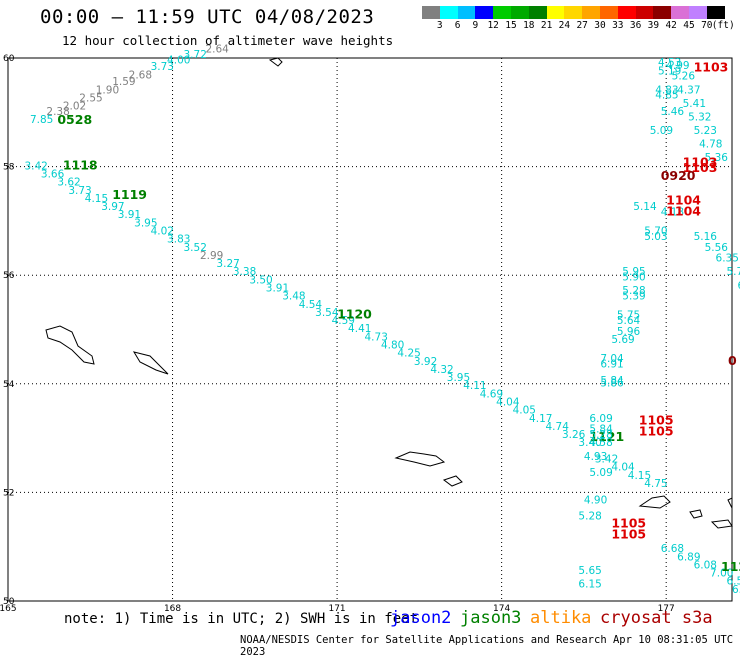  Describe the element at coordinates (9, 59) in the screenshot. I see `lat-tick-label: 60` at that location.